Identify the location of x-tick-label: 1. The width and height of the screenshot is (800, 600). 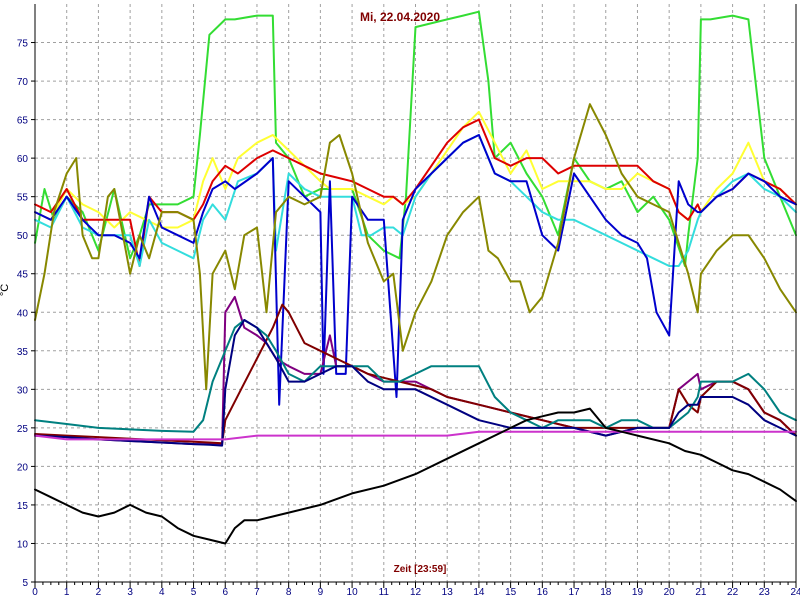
(67, 592).